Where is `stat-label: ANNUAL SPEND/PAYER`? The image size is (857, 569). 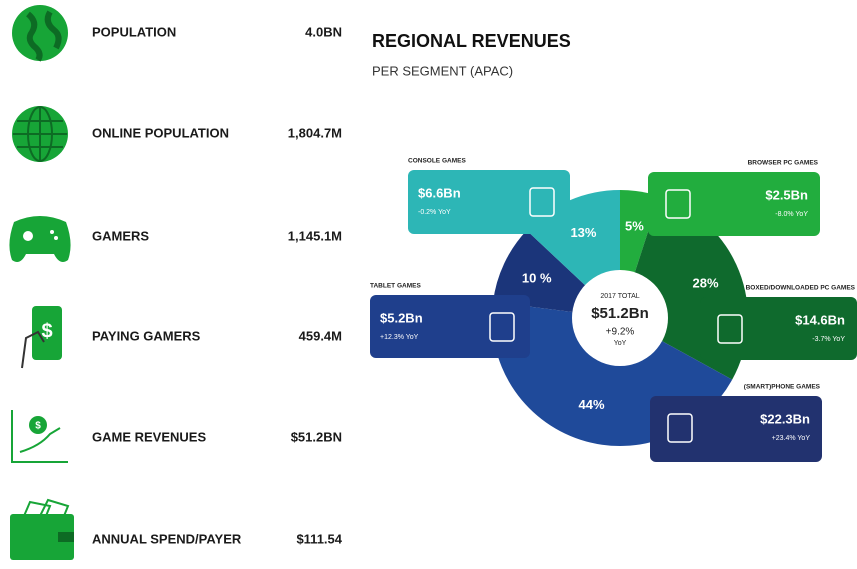 stat-label: ANNUAL SPEND/PAYER is located at coordinates (167, 538).